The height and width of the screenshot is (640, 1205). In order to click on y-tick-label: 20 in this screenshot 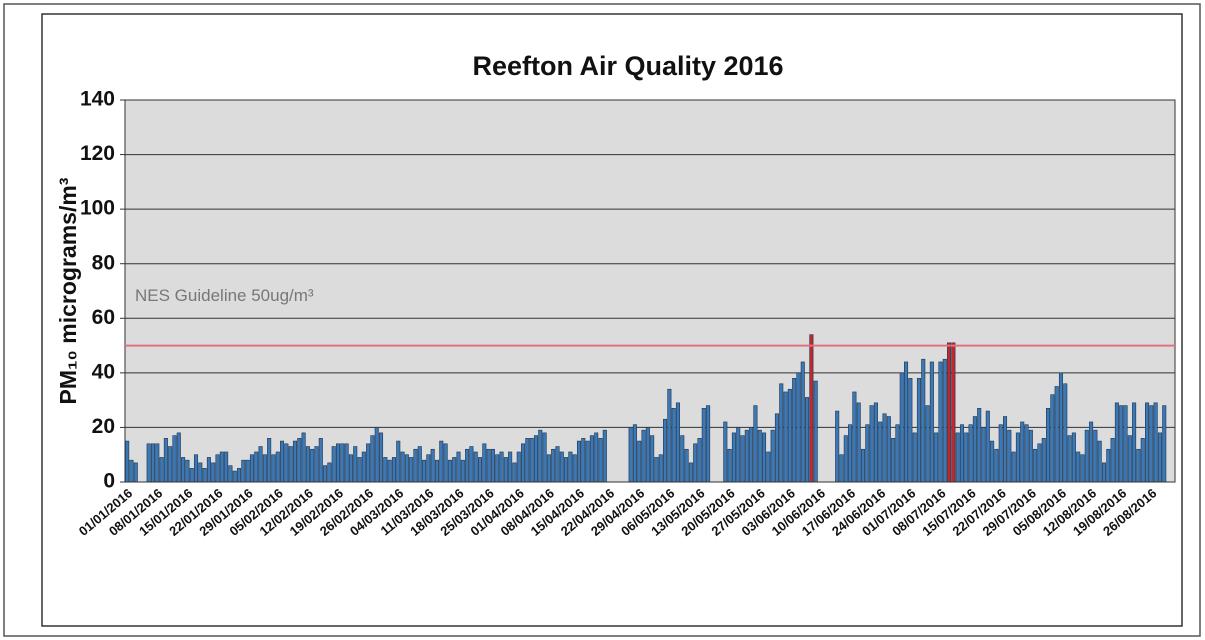, I will do `click(103, 426)`.